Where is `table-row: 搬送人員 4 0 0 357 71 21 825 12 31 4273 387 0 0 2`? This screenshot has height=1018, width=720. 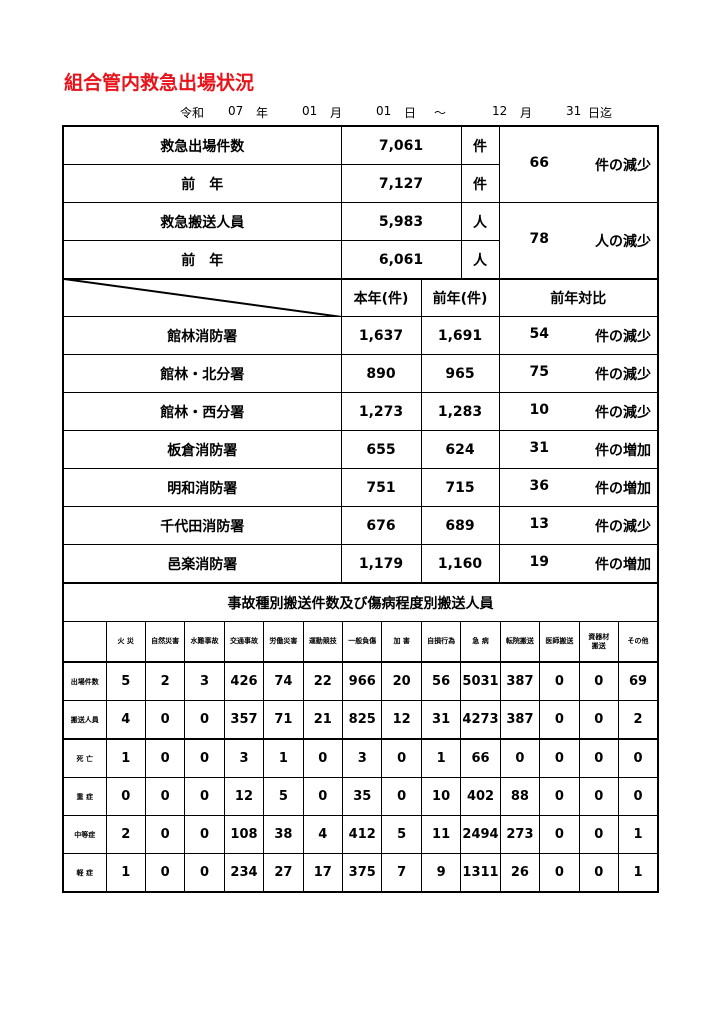
table-row: 搬送人員 4 0 0 357 71 21 825 12 31 4273 387 0 0 2 is located at coordinates (360, 720).